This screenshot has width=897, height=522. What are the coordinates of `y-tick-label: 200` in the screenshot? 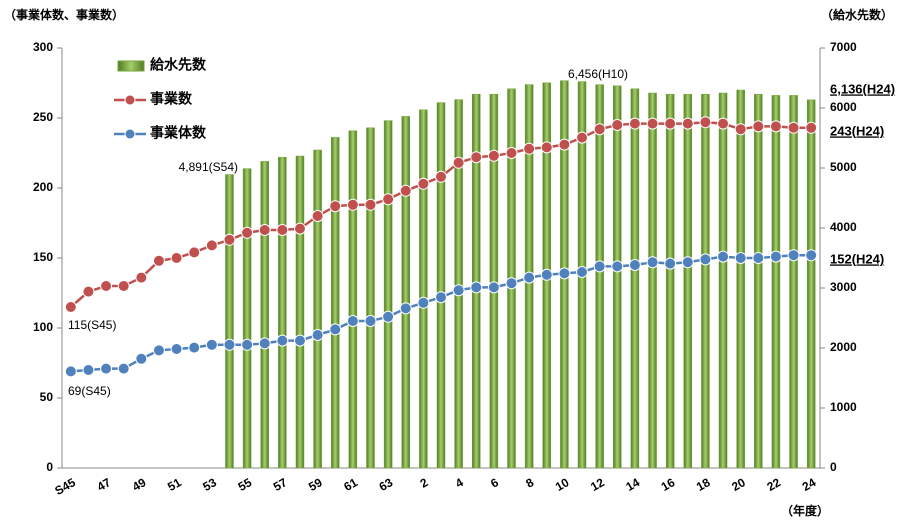 It's located at (43, 187).